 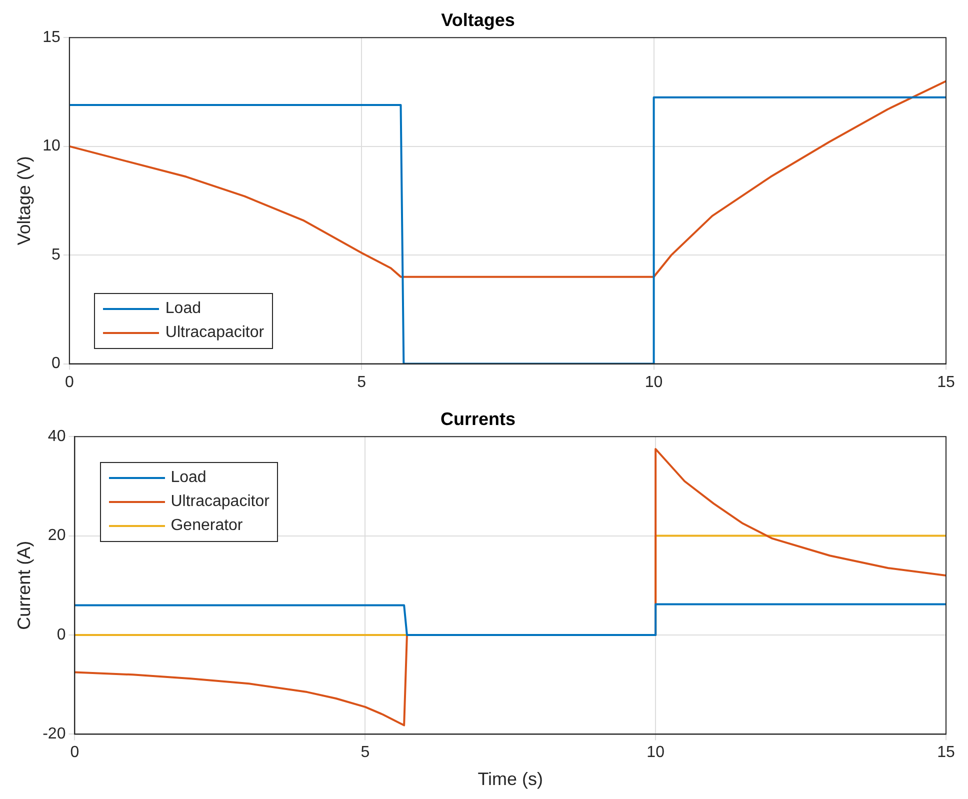 I want to click on y-tick-label: -20, so click(x=54, y=734).